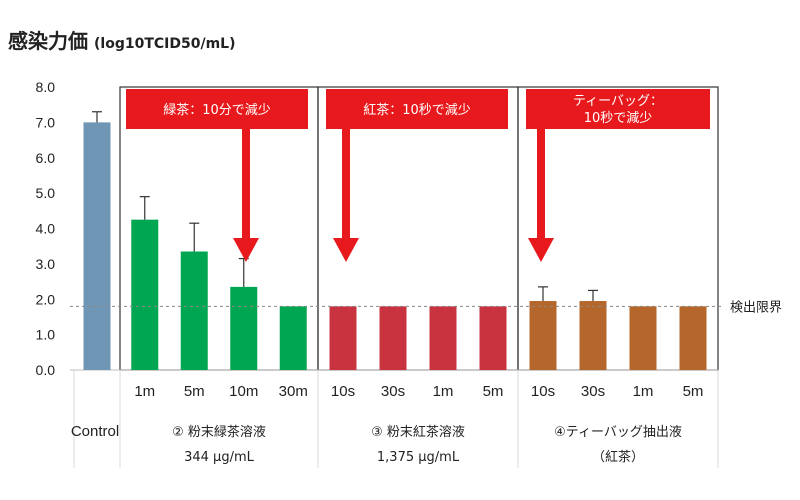 The image size is (800, 500). Describe the element at coordinates (46, 193) in the screenshot. I see `y-tick-label: 5.0` at that location.